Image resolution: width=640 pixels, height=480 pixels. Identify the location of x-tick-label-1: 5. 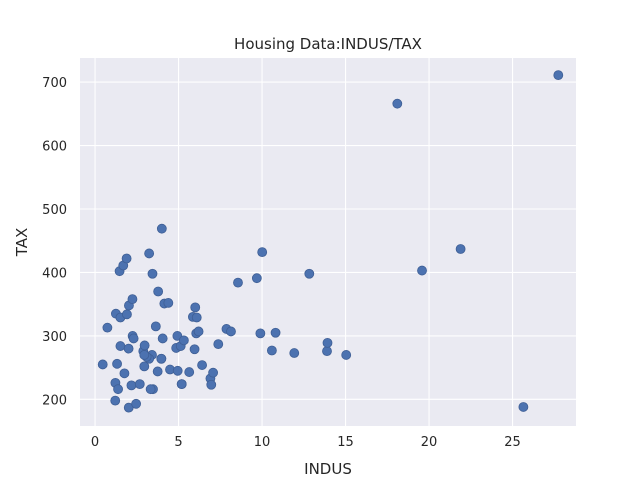
(178, 442).